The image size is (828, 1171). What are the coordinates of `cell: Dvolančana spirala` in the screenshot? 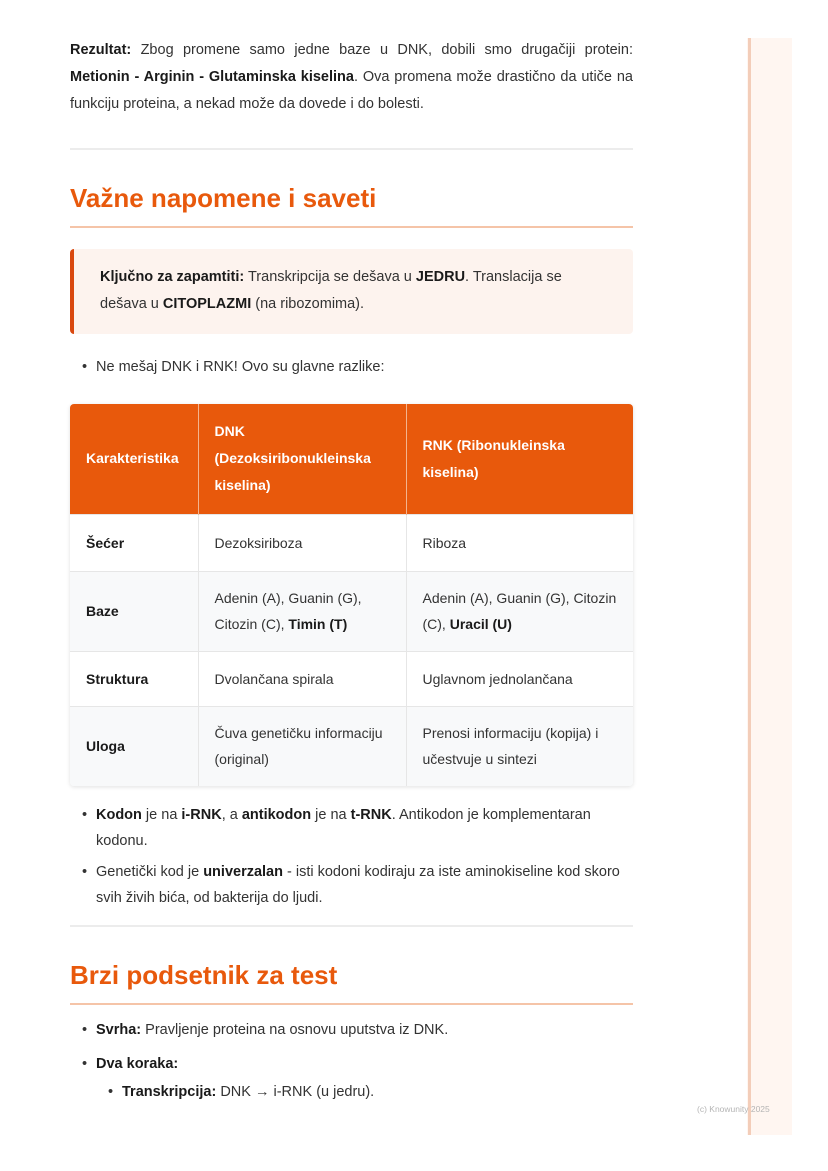 It's located at (302, 678).